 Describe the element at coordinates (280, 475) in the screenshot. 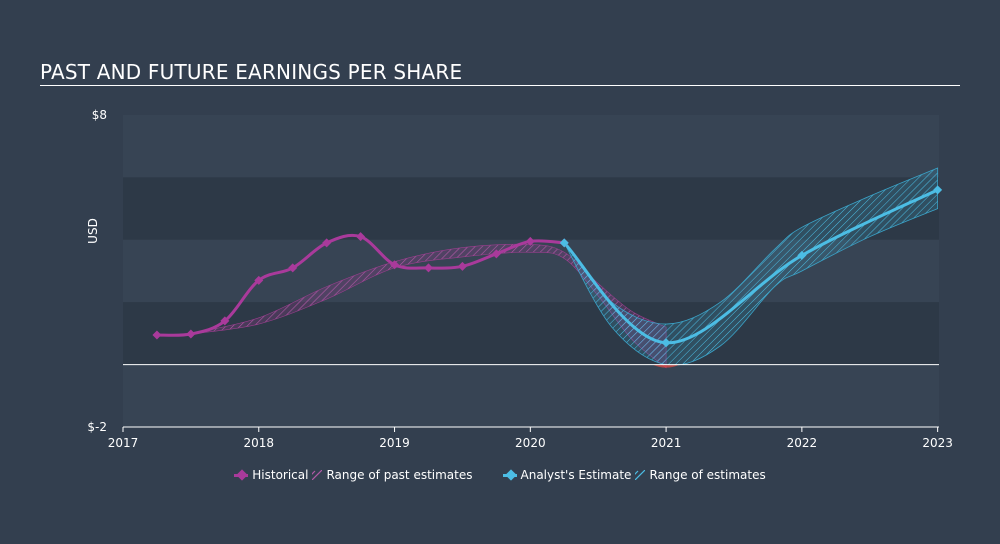

I see `legend-historical-label: Historical` at that location.